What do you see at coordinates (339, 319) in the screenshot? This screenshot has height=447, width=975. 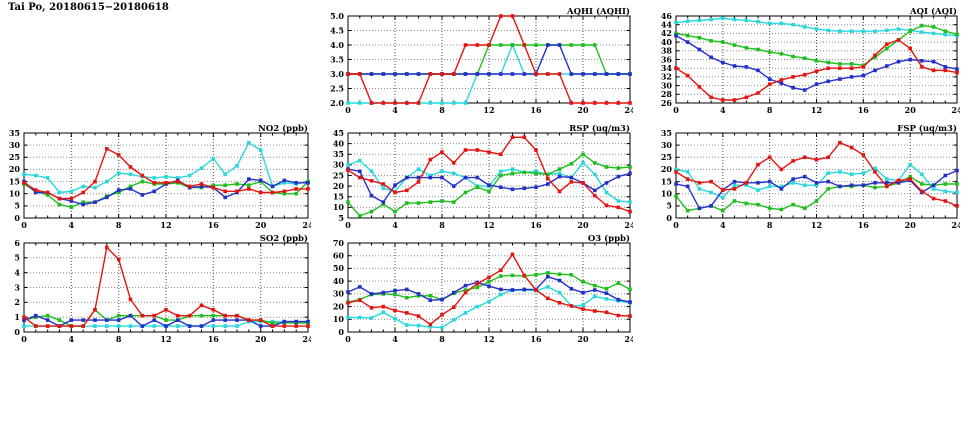 I see `svg-text: 10` at bounding box center [339, 319].